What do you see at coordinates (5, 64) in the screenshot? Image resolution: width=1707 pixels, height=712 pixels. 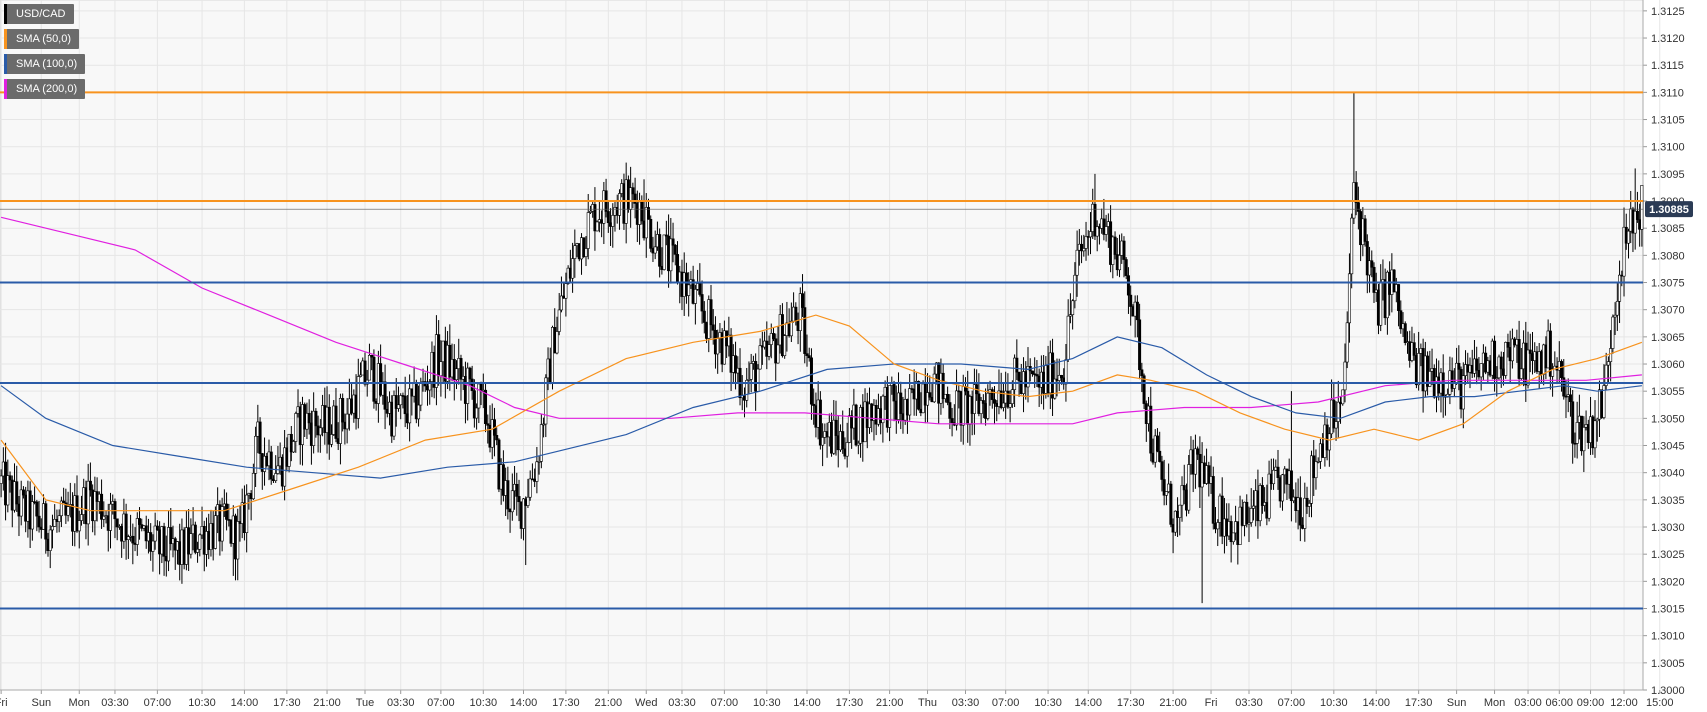 I see `legend-swatch-sma100` at bounding box center [5, 64].